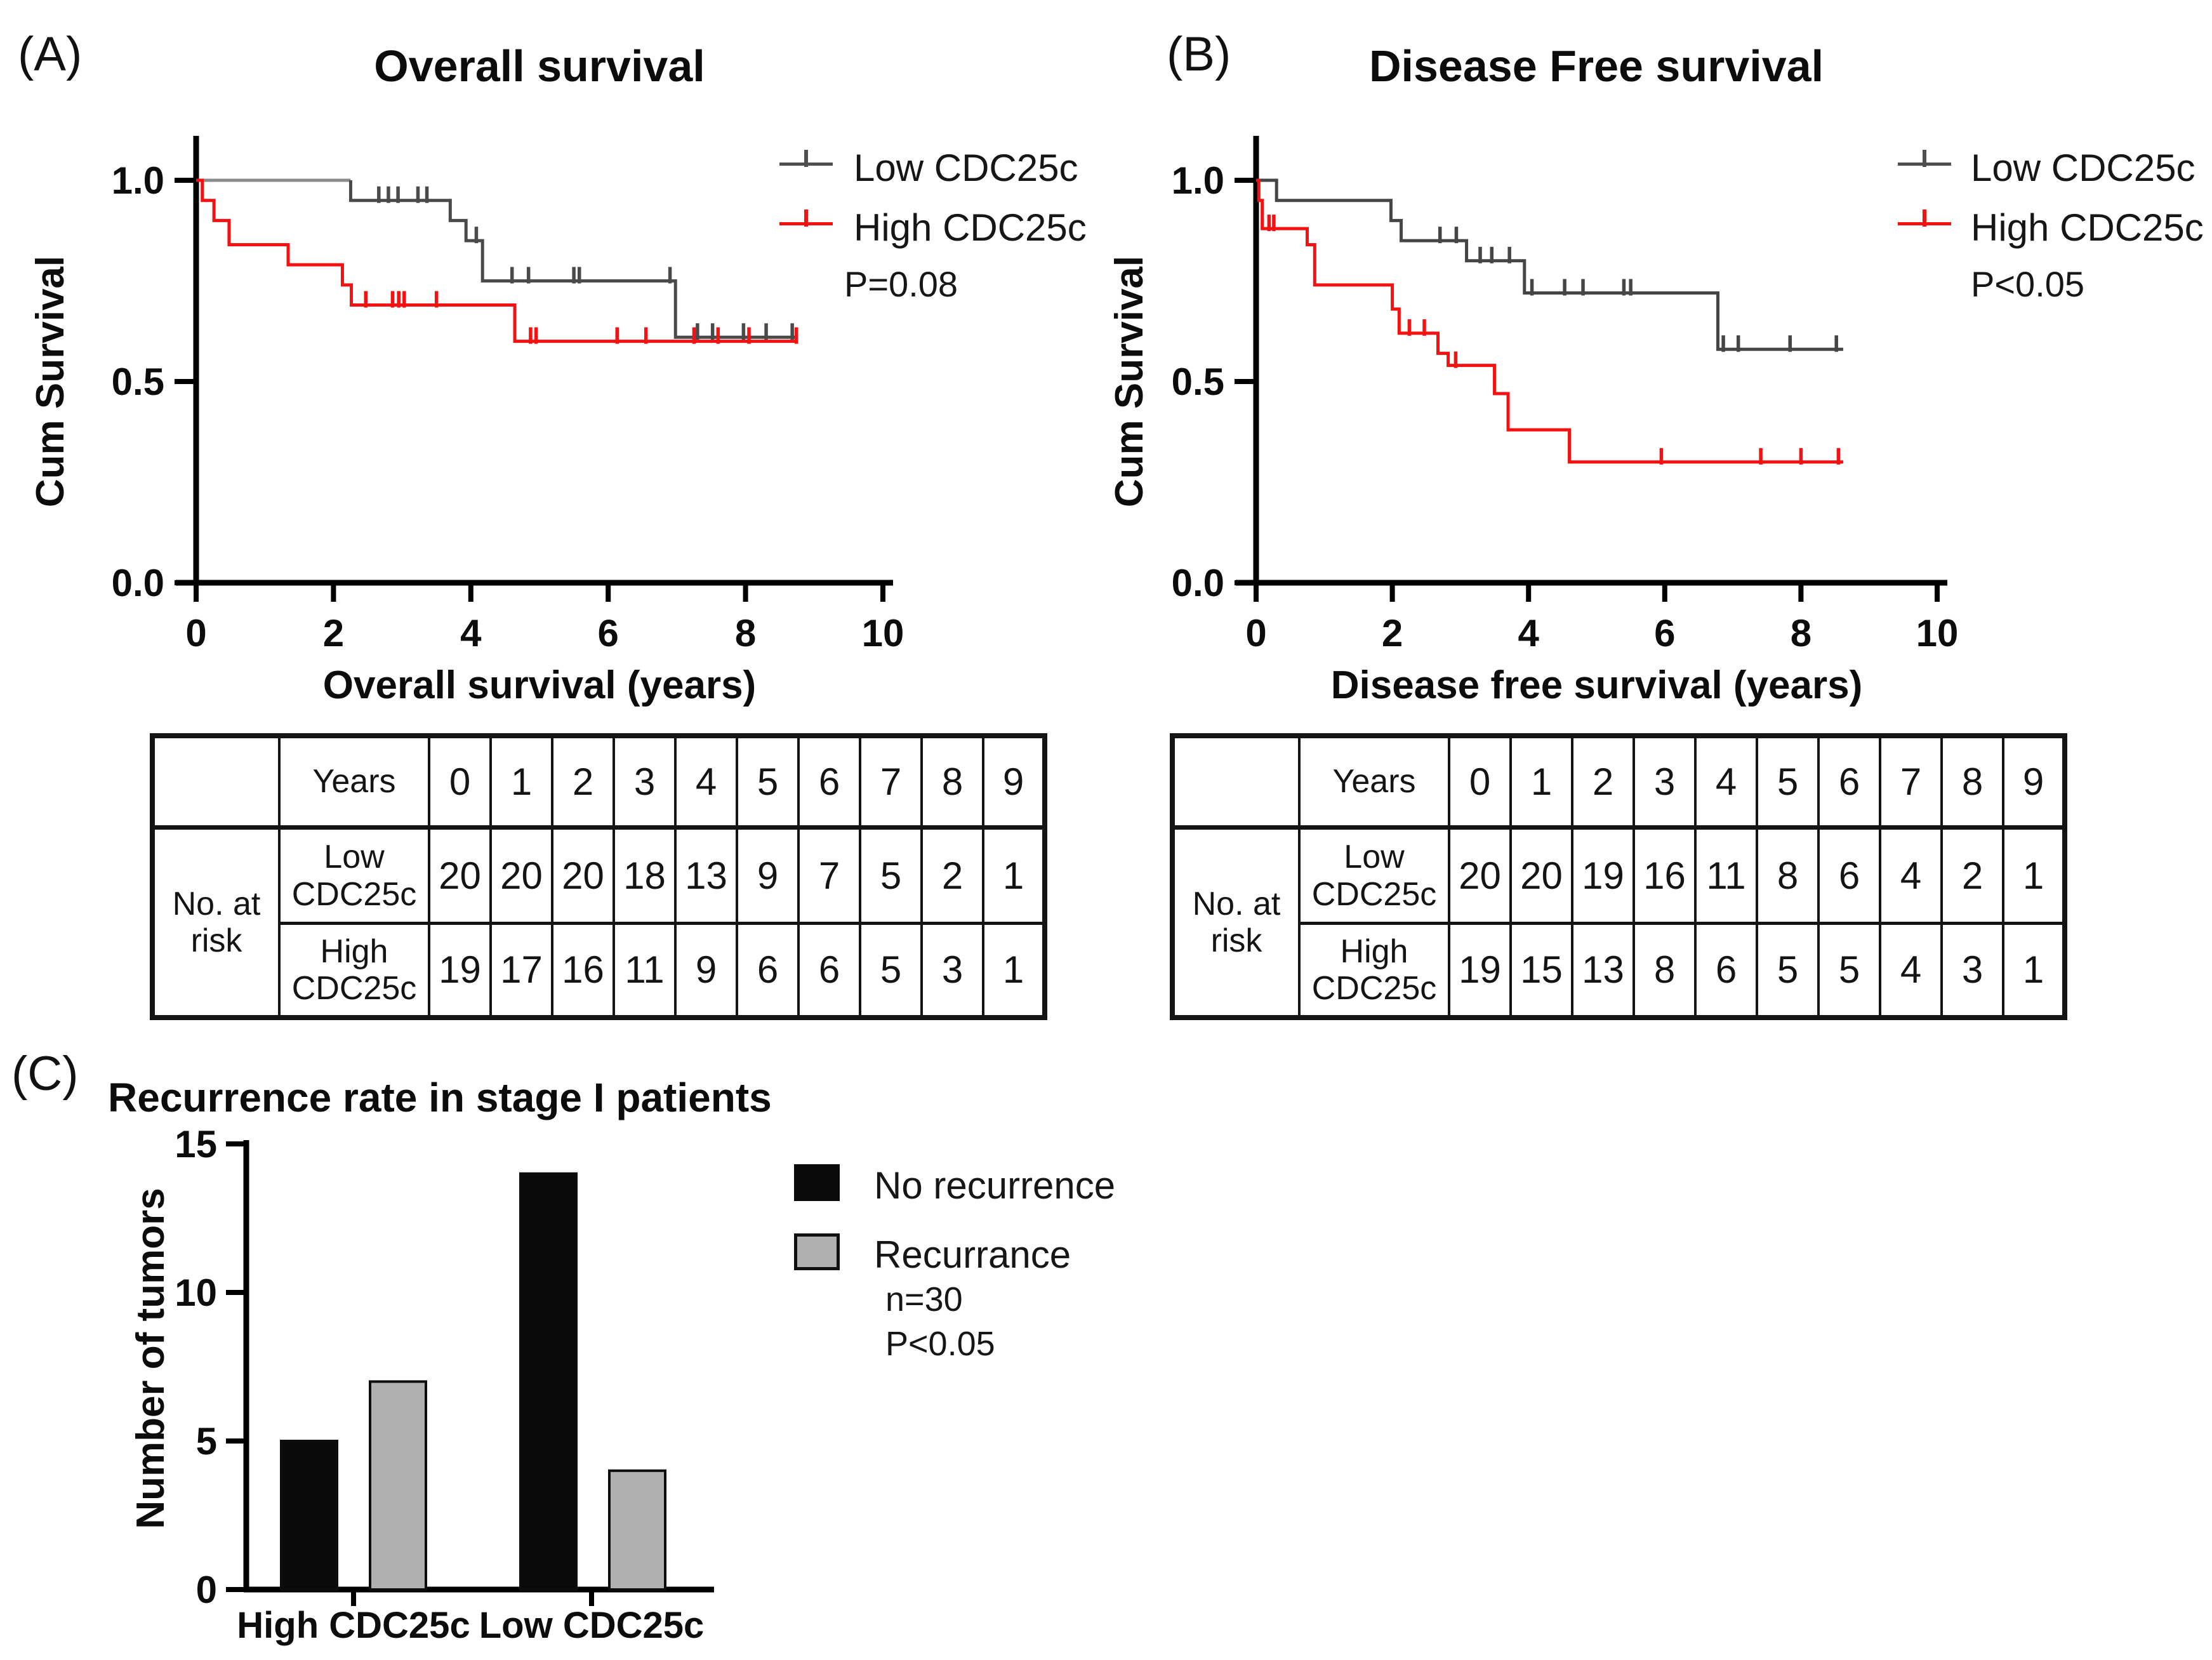 The image size is (2212, 1660). I want to click on high-cdc25c-line-symbol, so click(1924, 218).